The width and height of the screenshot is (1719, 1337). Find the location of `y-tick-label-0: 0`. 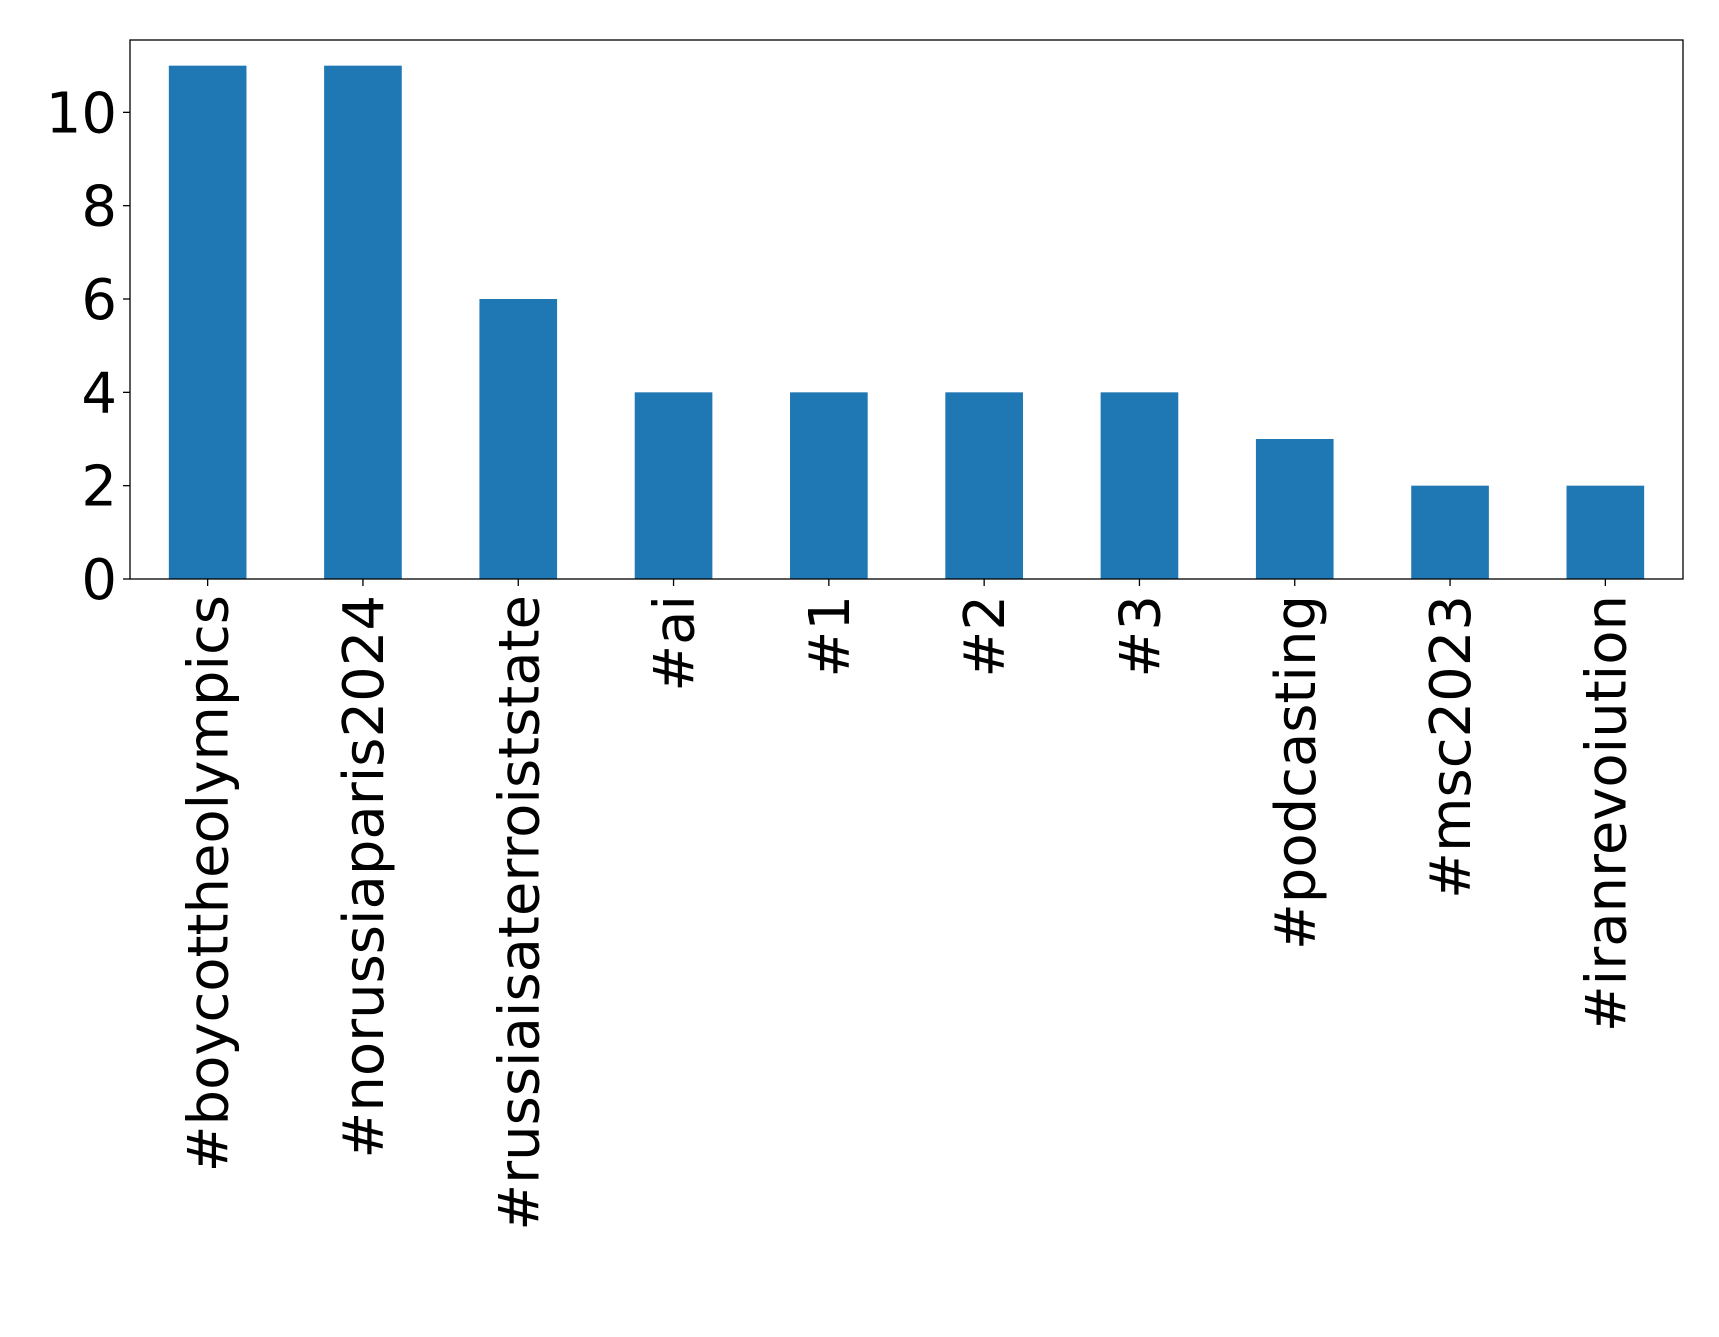

y-tick-label-0: 0 is located at coordinates (99, 580).